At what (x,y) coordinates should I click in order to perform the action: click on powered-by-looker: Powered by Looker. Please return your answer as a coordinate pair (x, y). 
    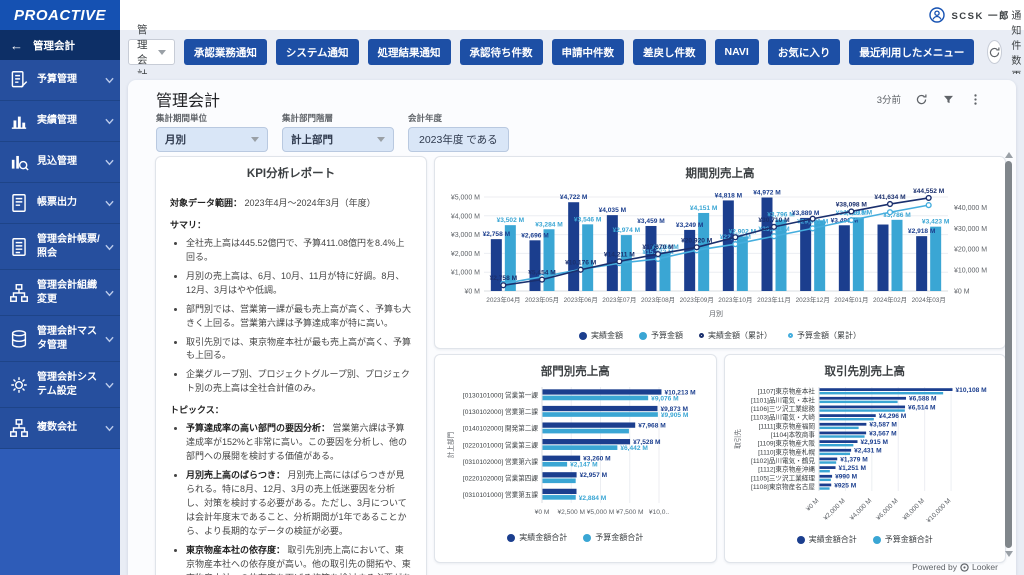
    Looking at the image, I should click on (955, 567).